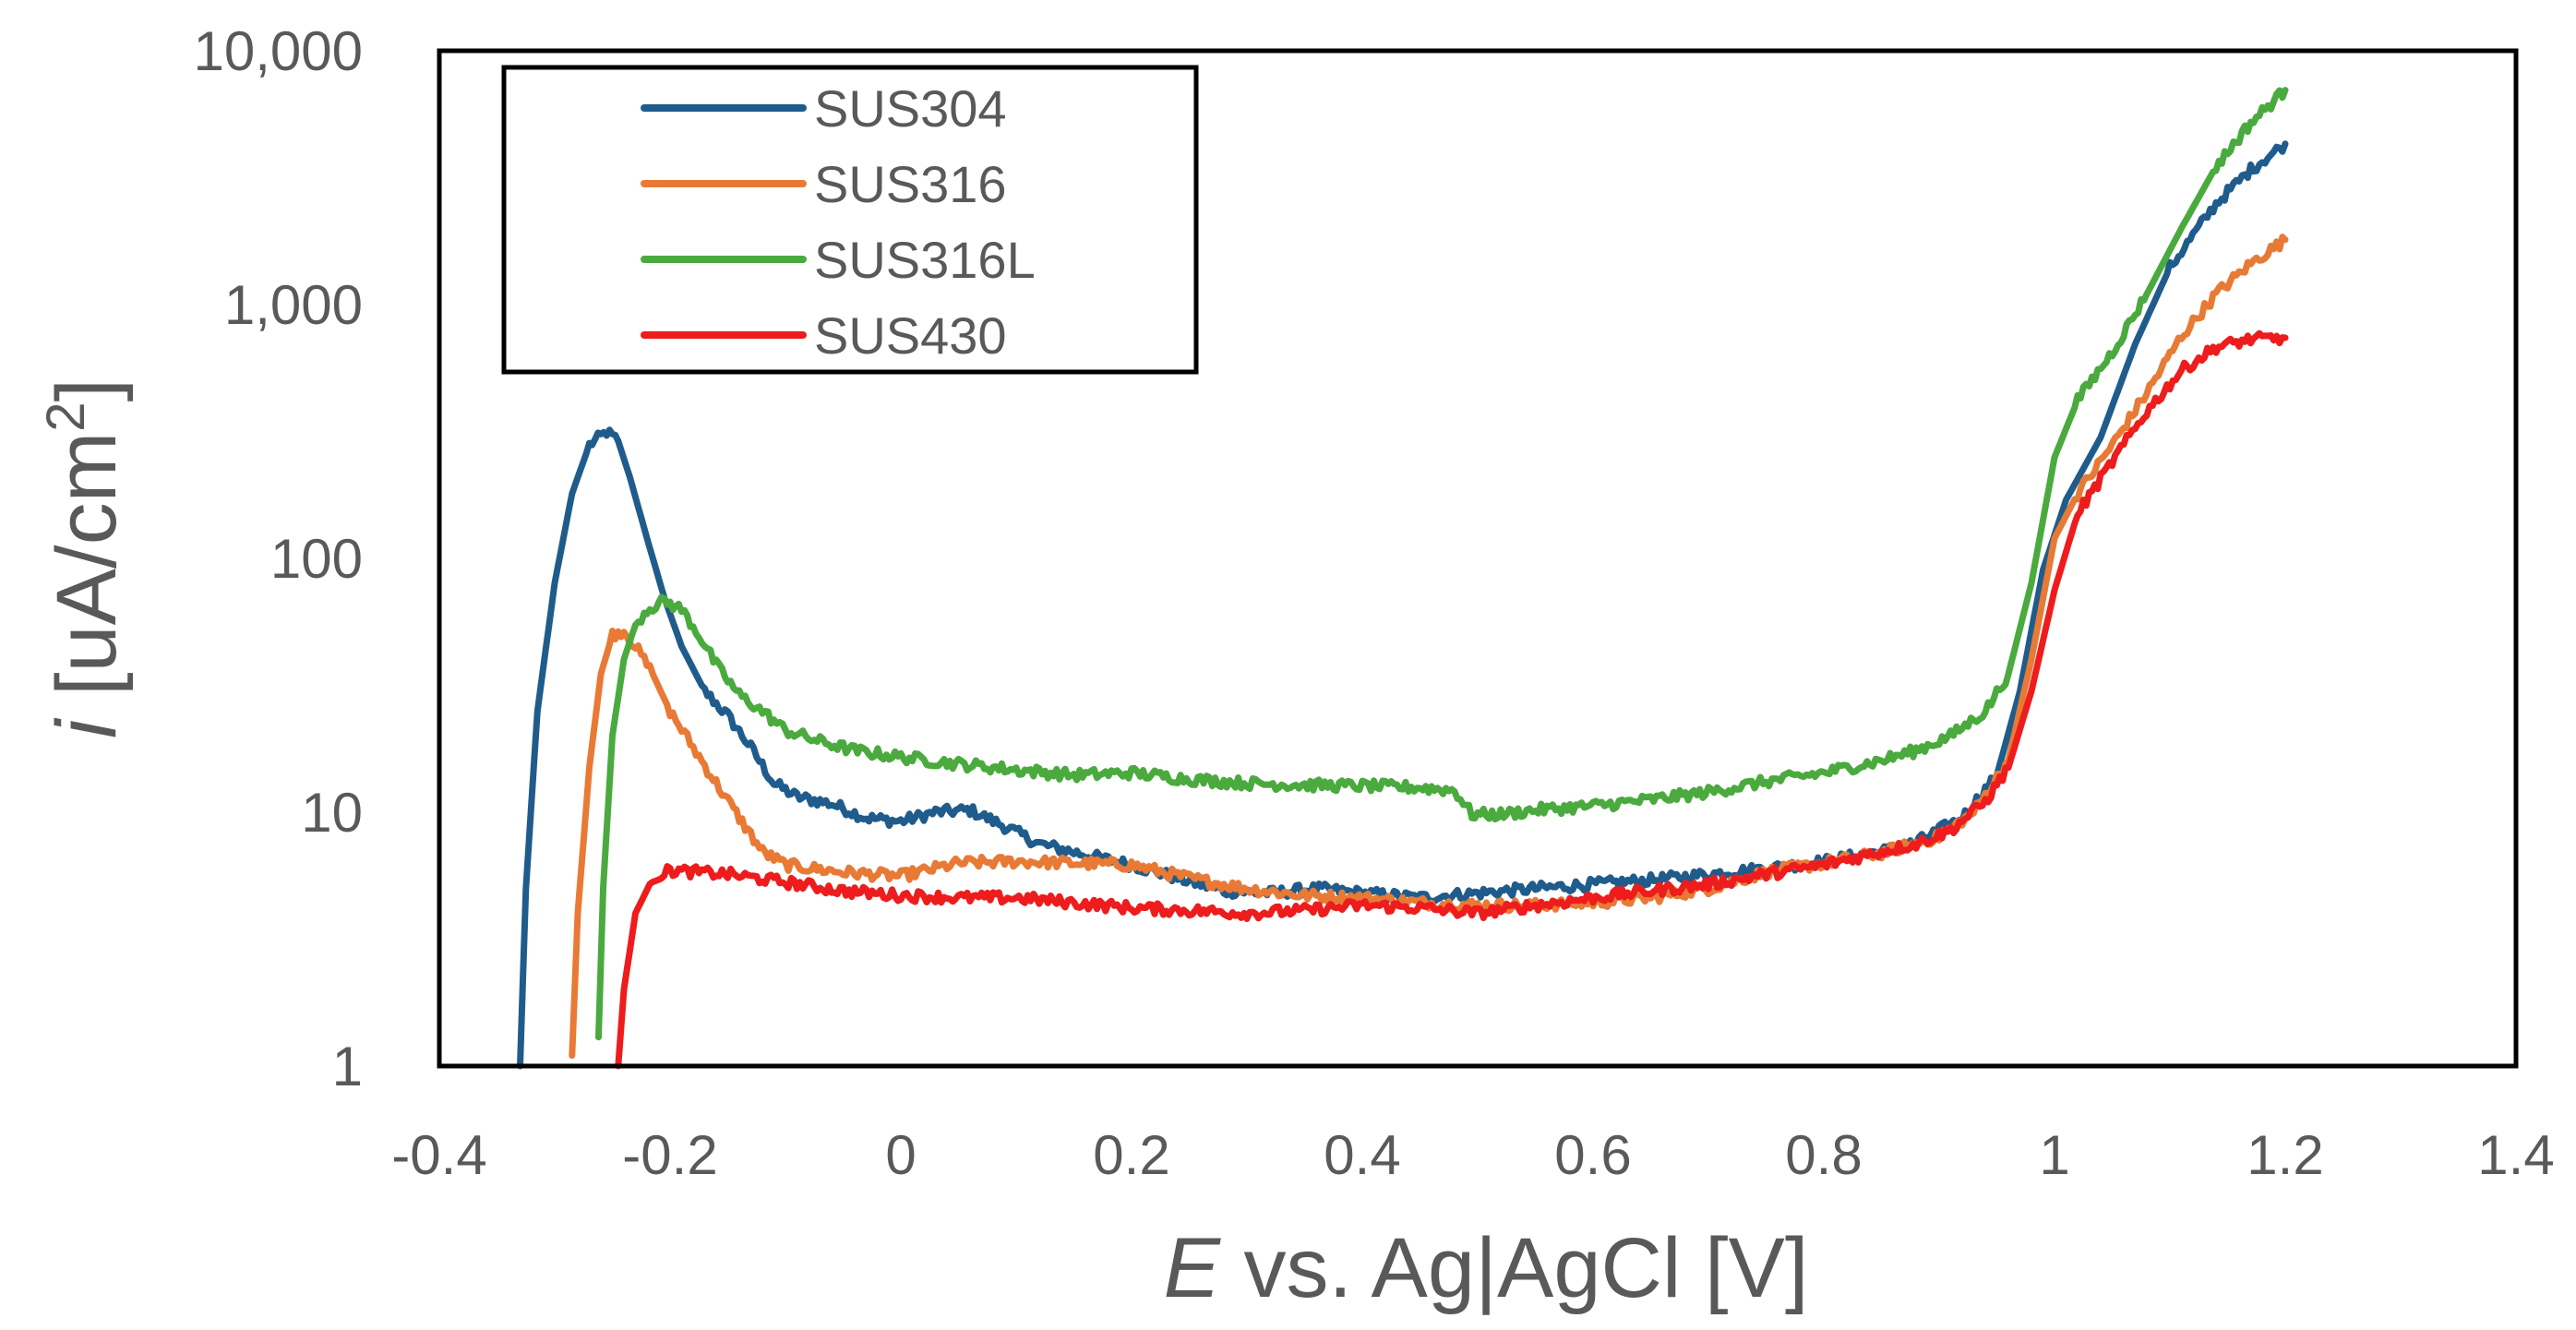  Describe the element at coordinates (1515, 1268) in the screenshot. I see `x-axis-title-rest: vs. Ag|AgCl [V]` at that location.